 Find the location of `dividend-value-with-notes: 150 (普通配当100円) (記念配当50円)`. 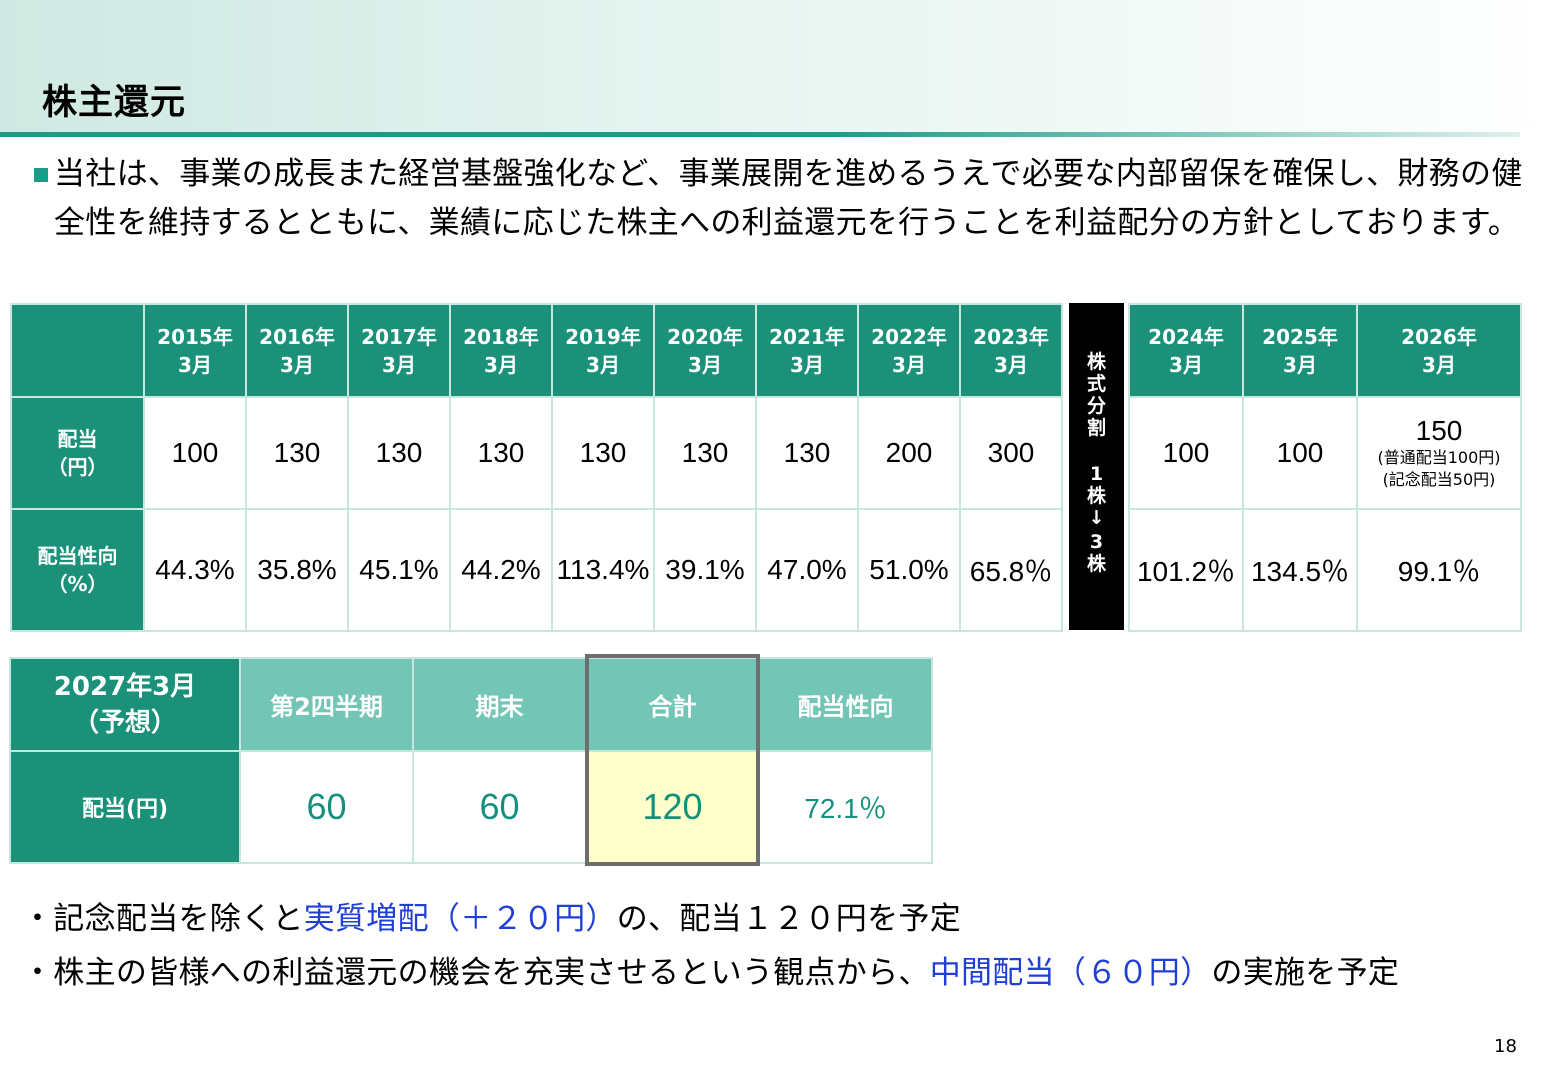

dividend-value-with-notes: 150 (普通配当100円) (記念配当50円) is located at coordinates (1439, 453).